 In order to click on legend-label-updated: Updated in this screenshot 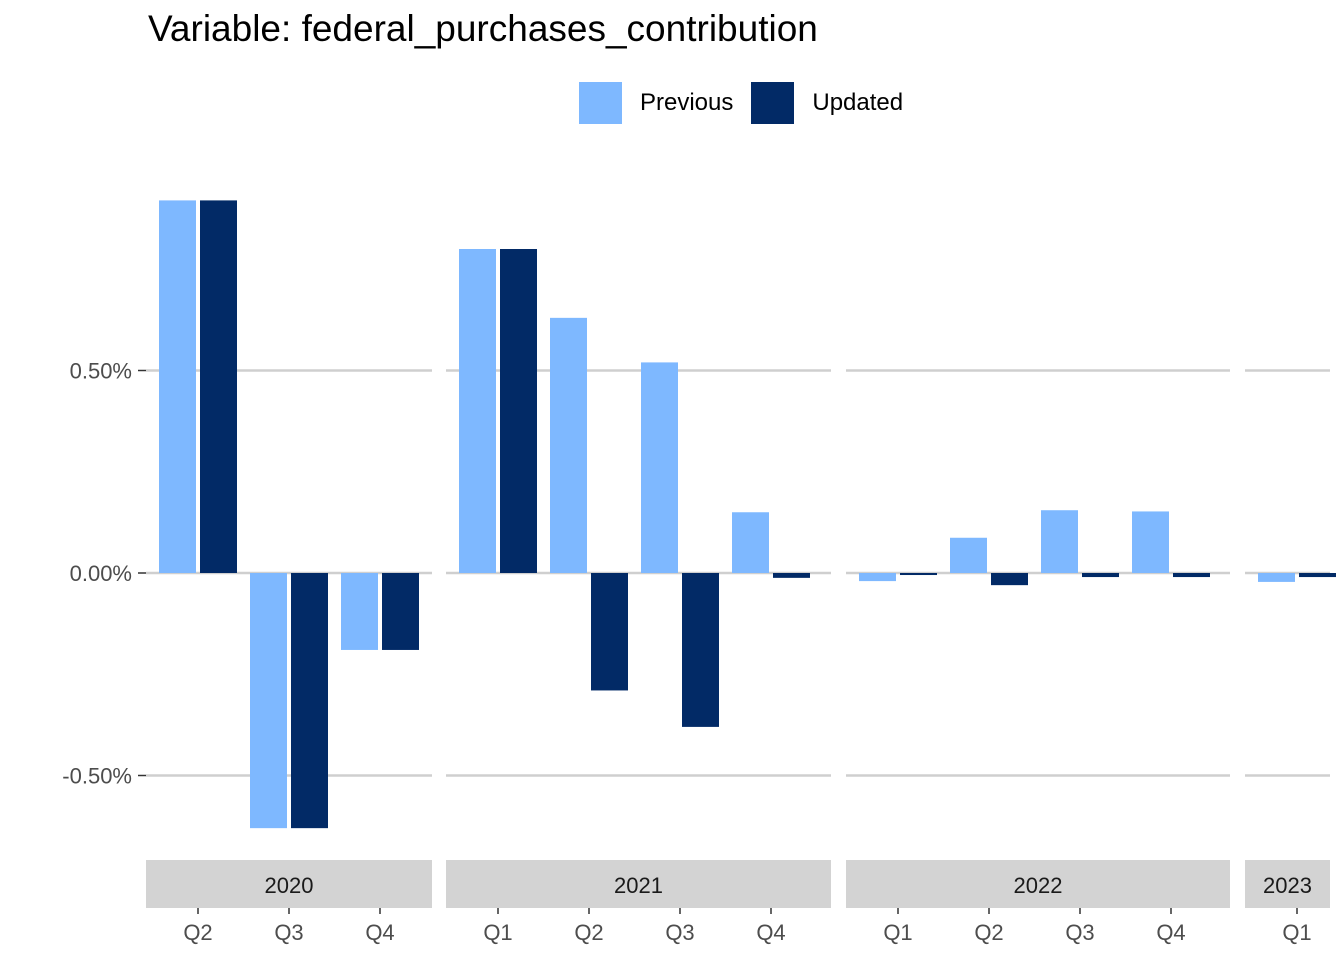, I will do `click(858, 102)`.